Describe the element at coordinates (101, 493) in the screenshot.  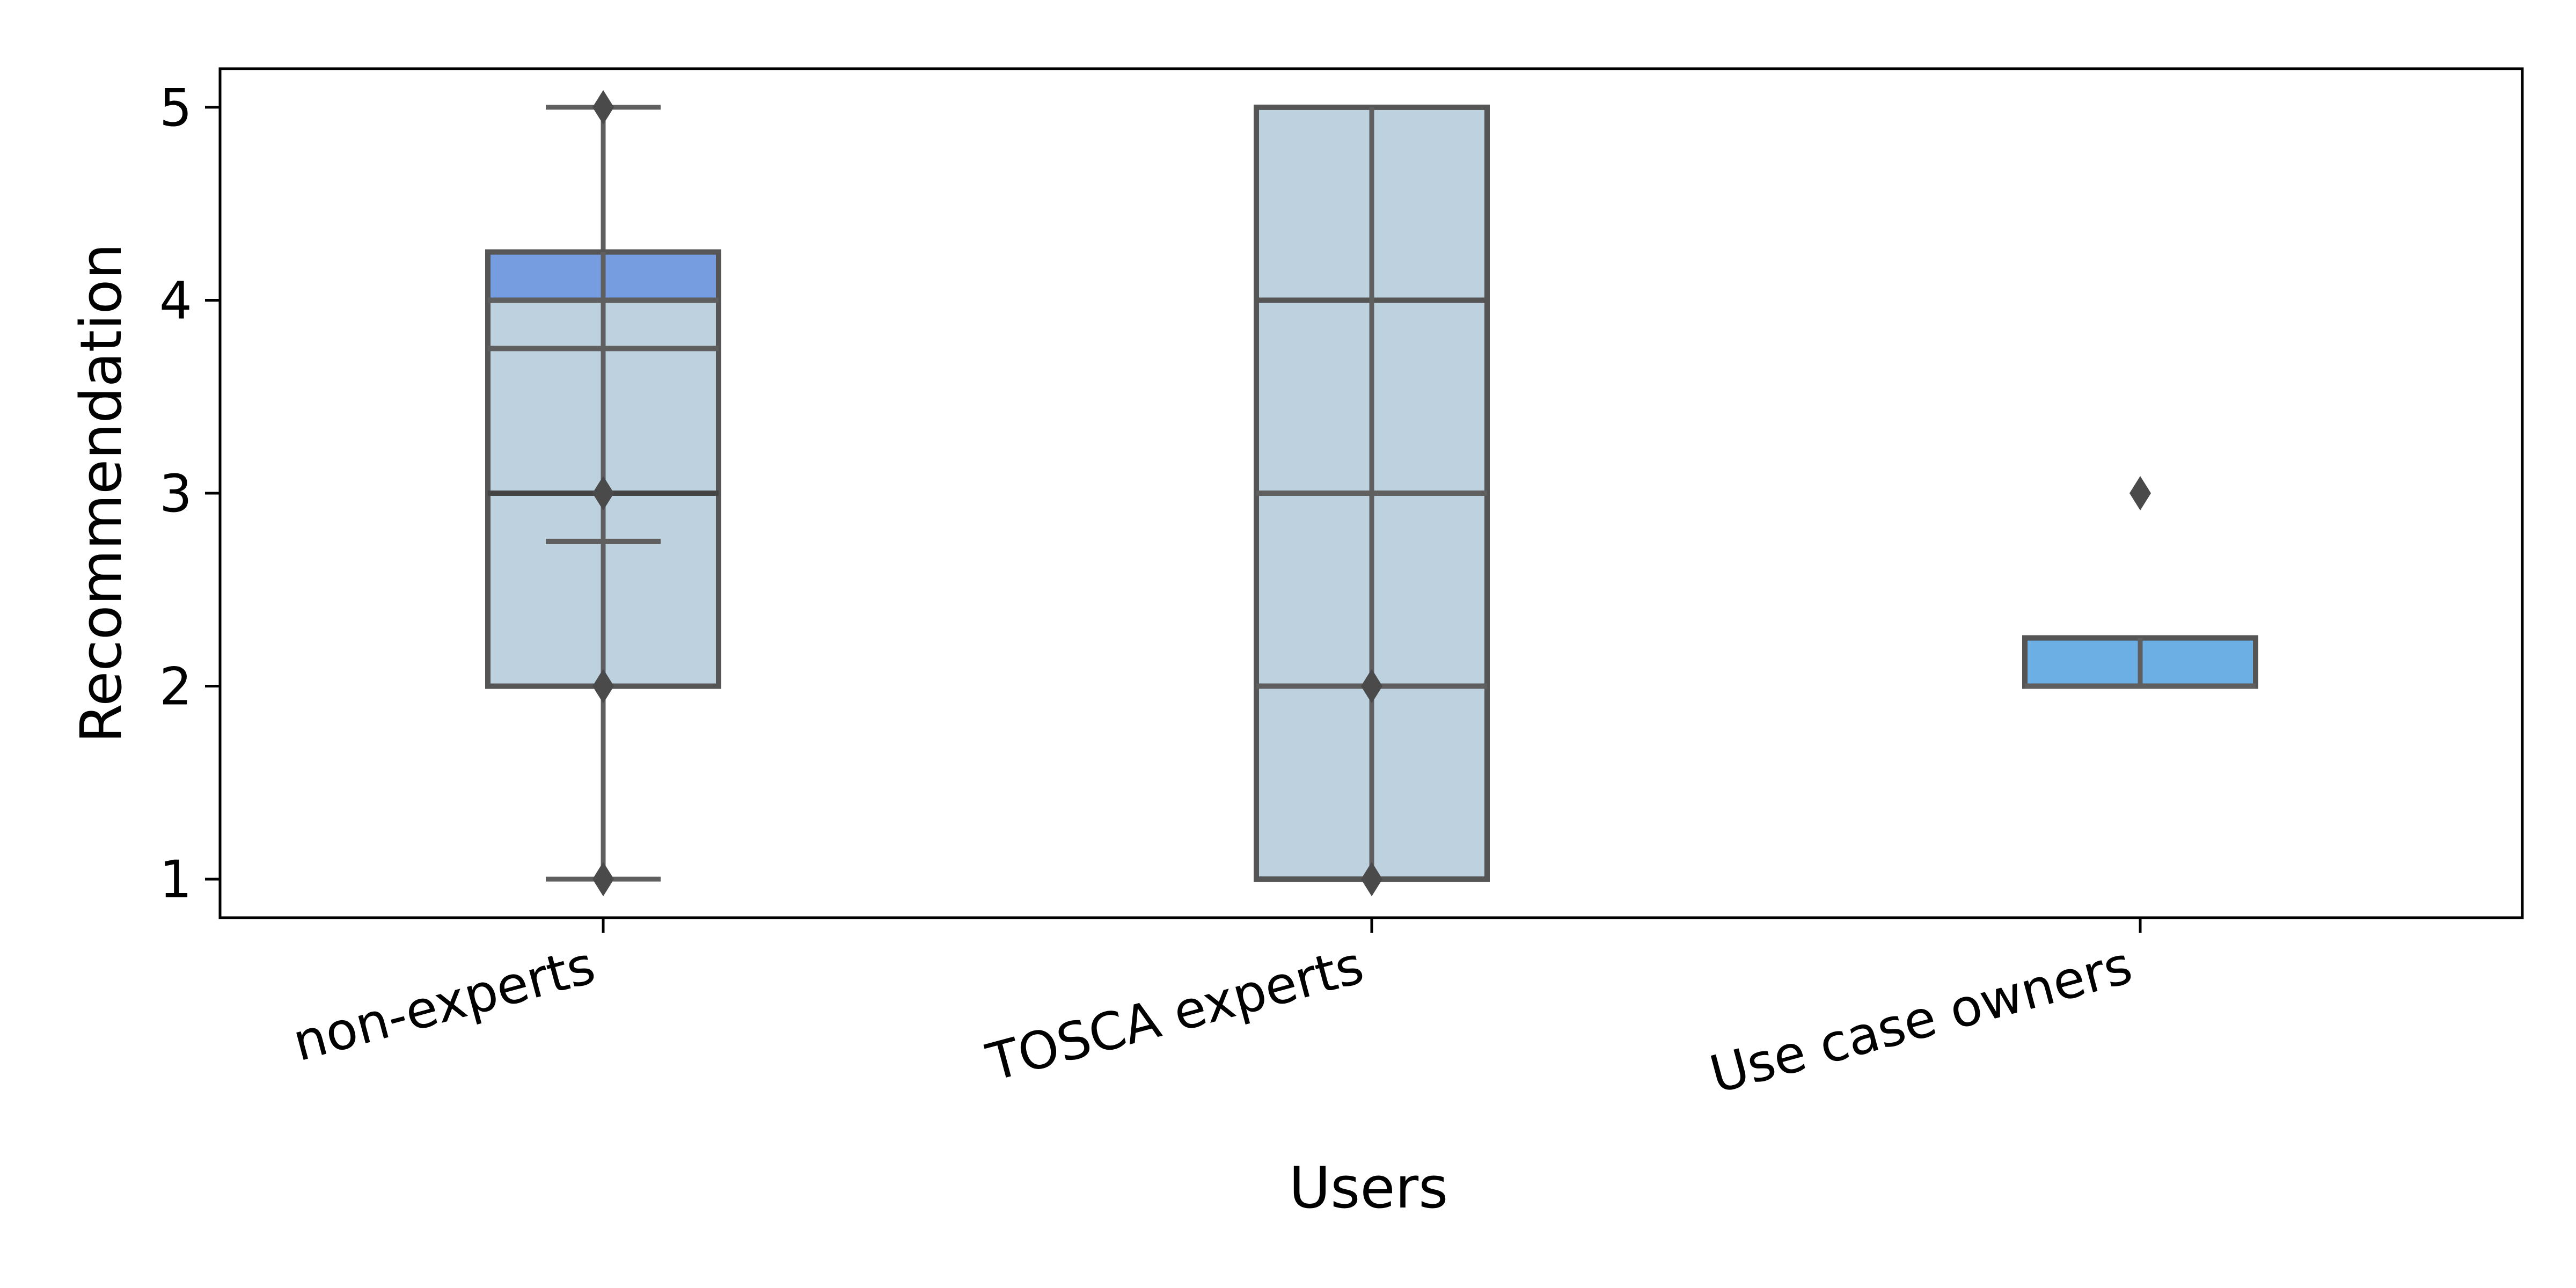
I see `y-axis-label: Recommendation` at that location.